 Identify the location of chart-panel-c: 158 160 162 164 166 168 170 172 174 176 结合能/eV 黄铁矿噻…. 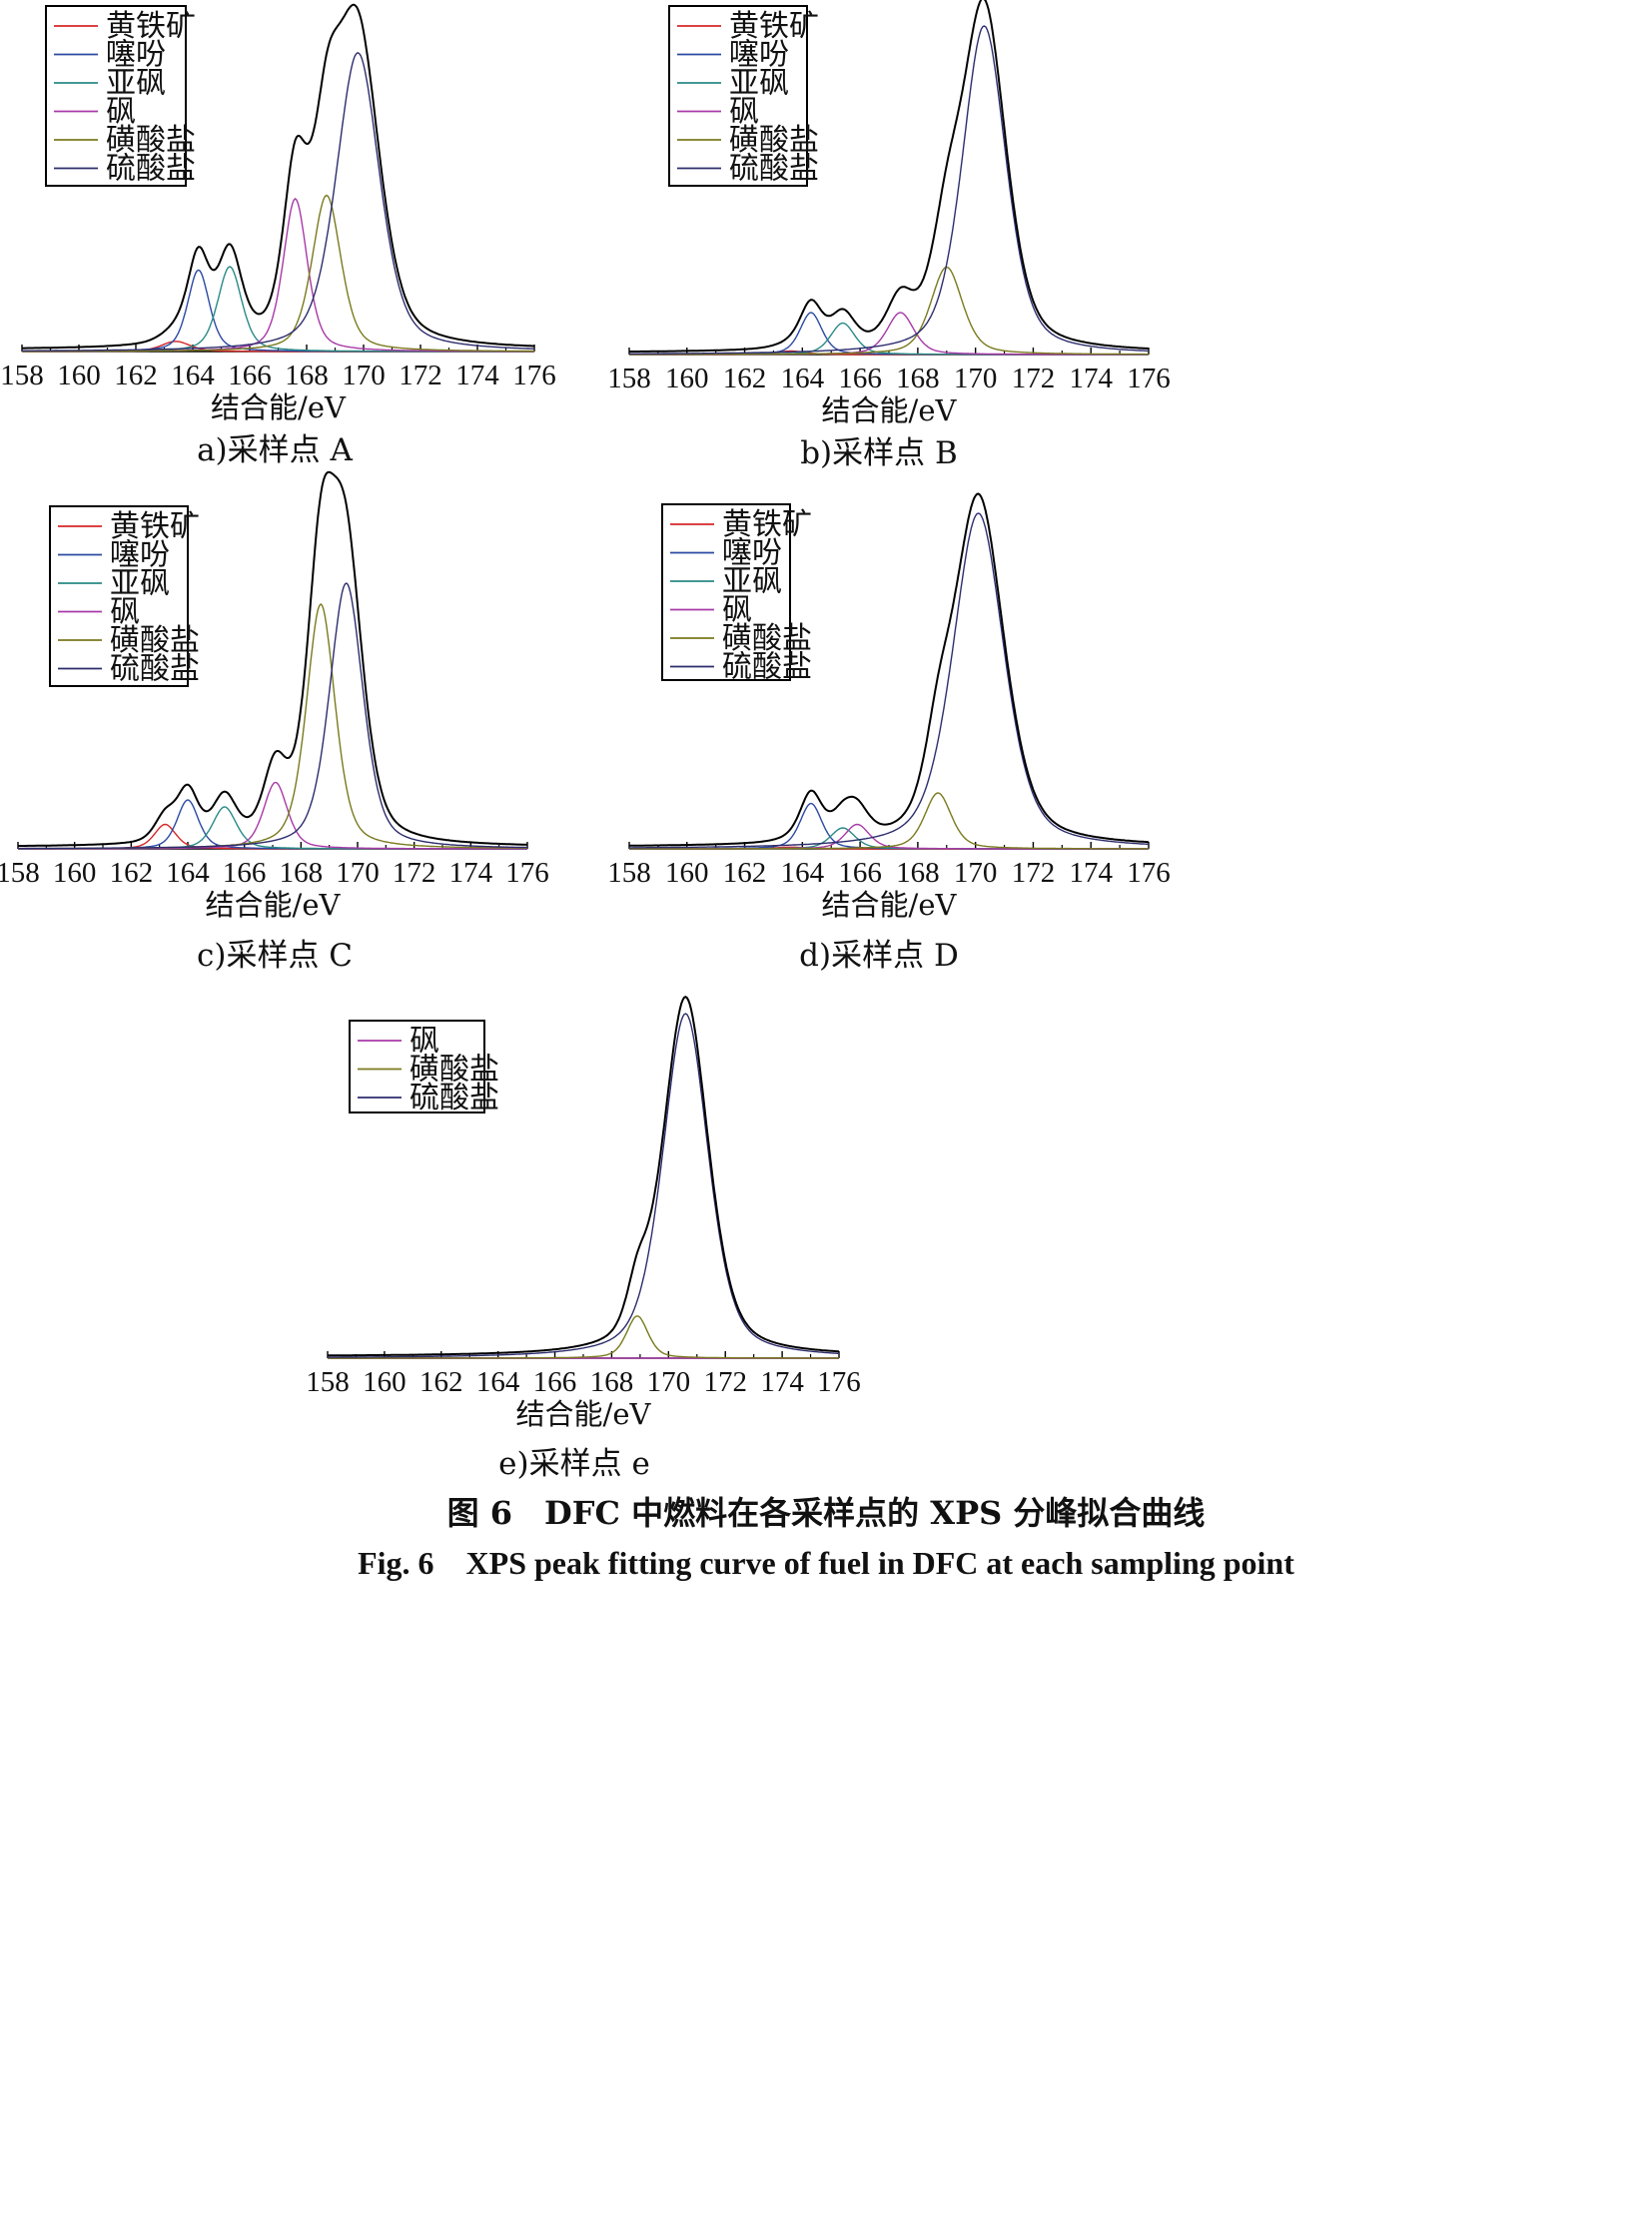
(399, 722).